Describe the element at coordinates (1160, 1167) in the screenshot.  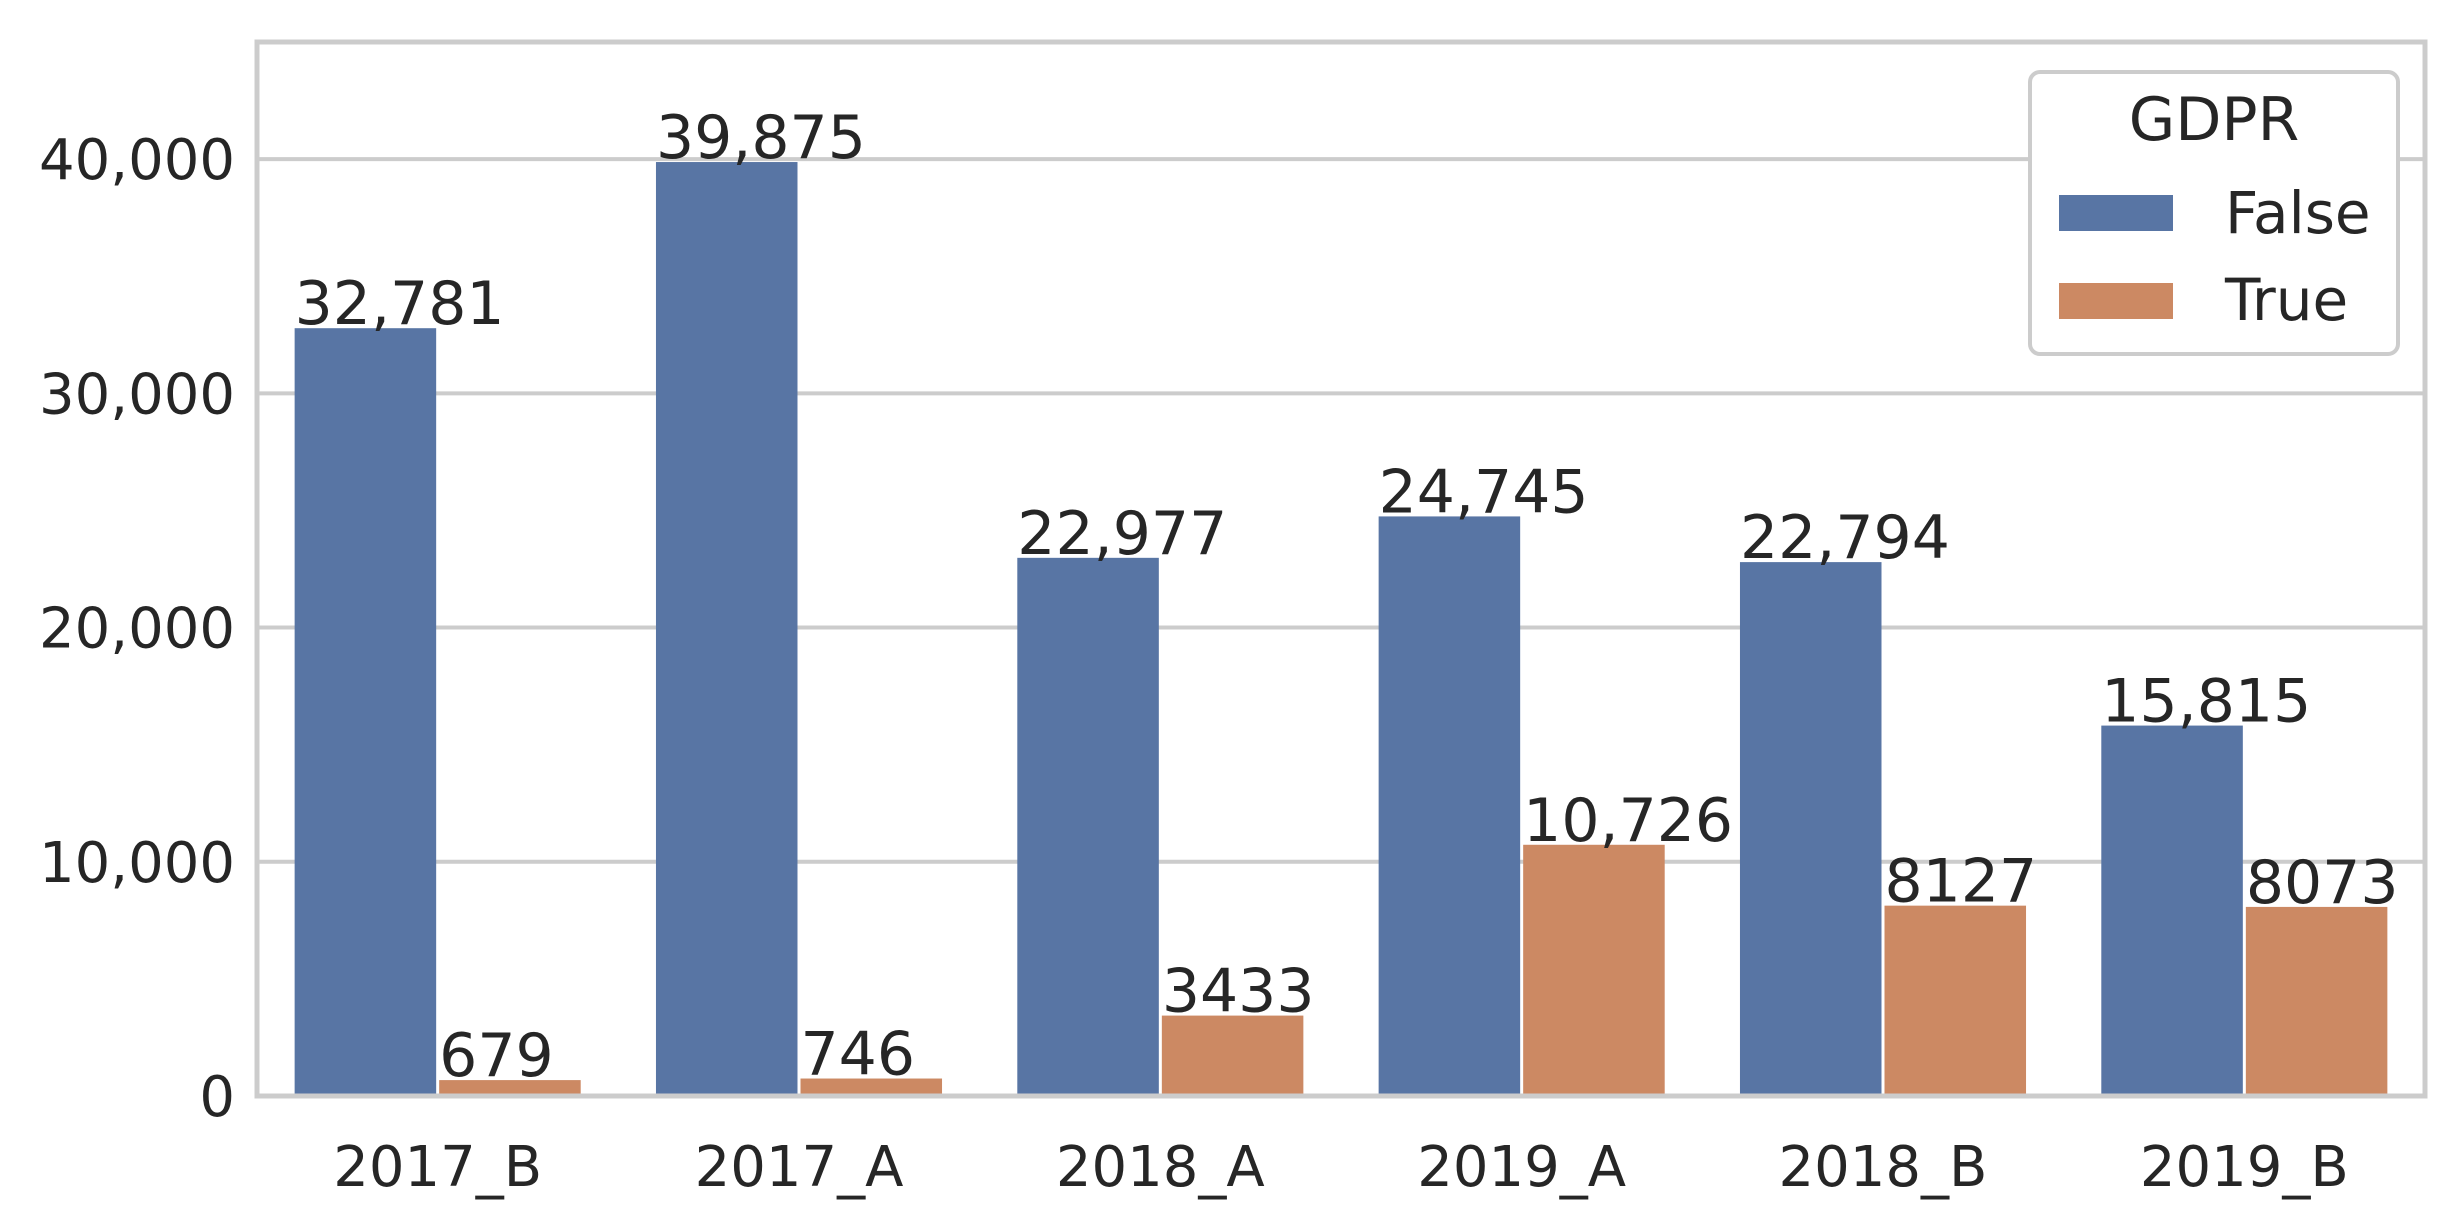
I see `x-tick-label: 2018_A` at that location.